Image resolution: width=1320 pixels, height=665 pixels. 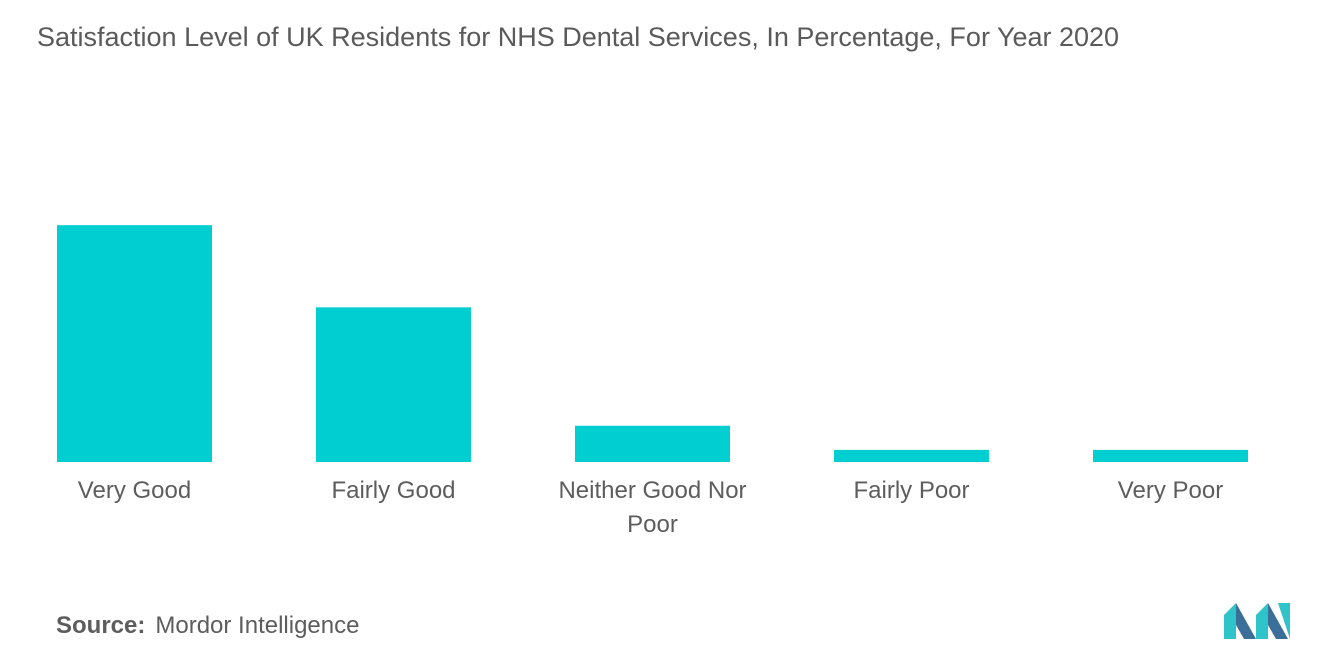 What do you see at coordinates (257, 625) in the screenshot?
I see `source-text: Mordor Intelligence` at bounding box center [257, 625].